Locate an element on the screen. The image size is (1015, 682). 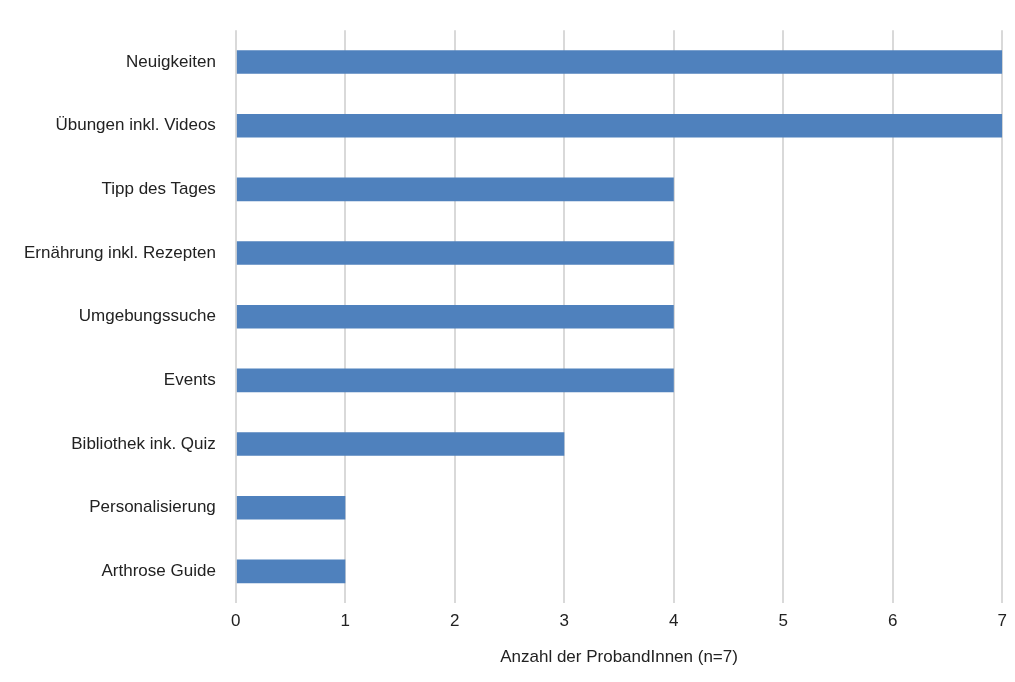
y-tick-label: Bibliothek ink. Quiz is located at coordinates (143, 443).